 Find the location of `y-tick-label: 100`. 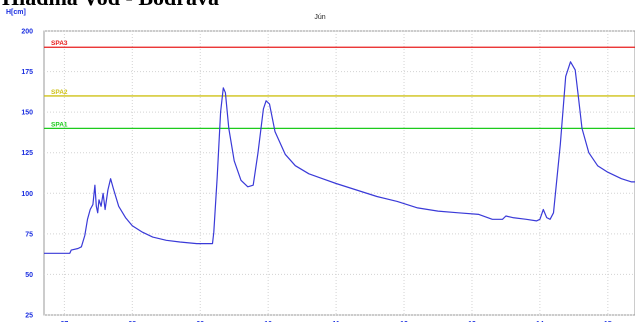

y-tick-label: 100 is located at coordinates (27, 194).